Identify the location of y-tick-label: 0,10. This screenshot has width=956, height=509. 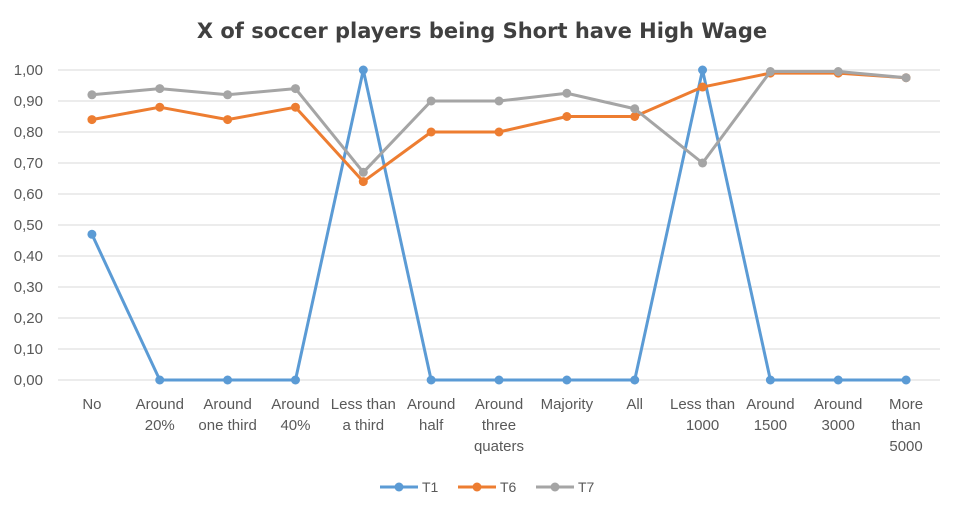
(28, 349).